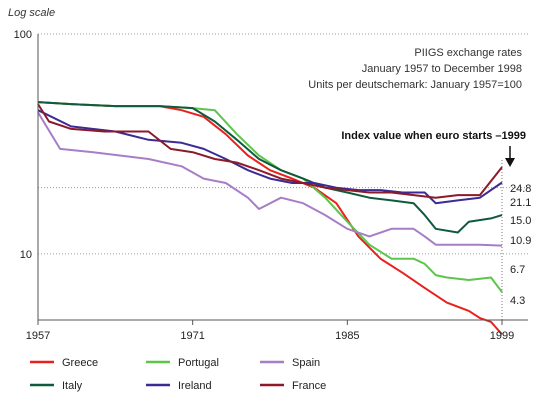  Describe the element at coordinates (433, 148) in the screenshot. I see `annotation: Index value when euro starts –1999` at that location.